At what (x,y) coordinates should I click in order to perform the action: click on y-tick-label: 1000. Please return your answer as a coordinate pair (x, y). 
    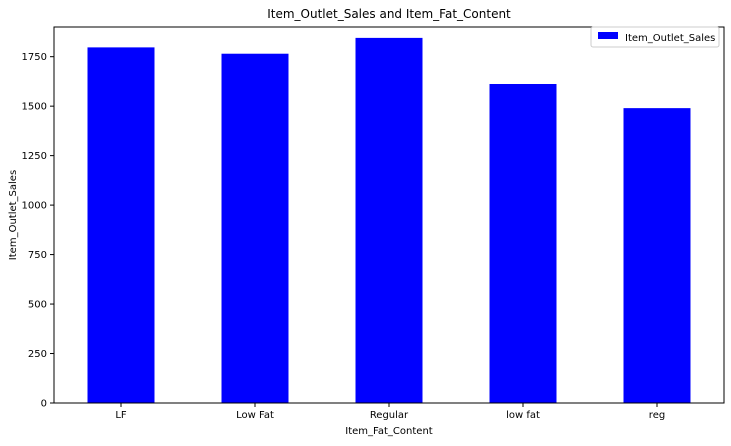
    Looking at the image, I should click on (34, 206).